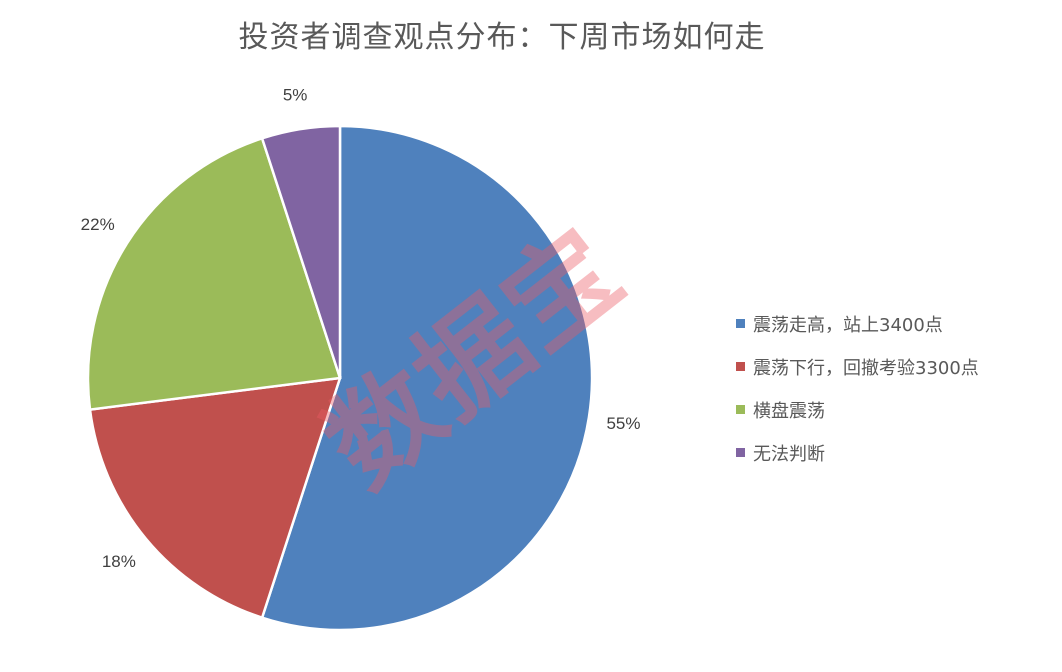 The height and width of the screenshot is (672, 1062). What do you see at coordinates (857, 409) in the screenshot?
I see `legend-item: 横盘震荡` at bounding box center [857, 409].